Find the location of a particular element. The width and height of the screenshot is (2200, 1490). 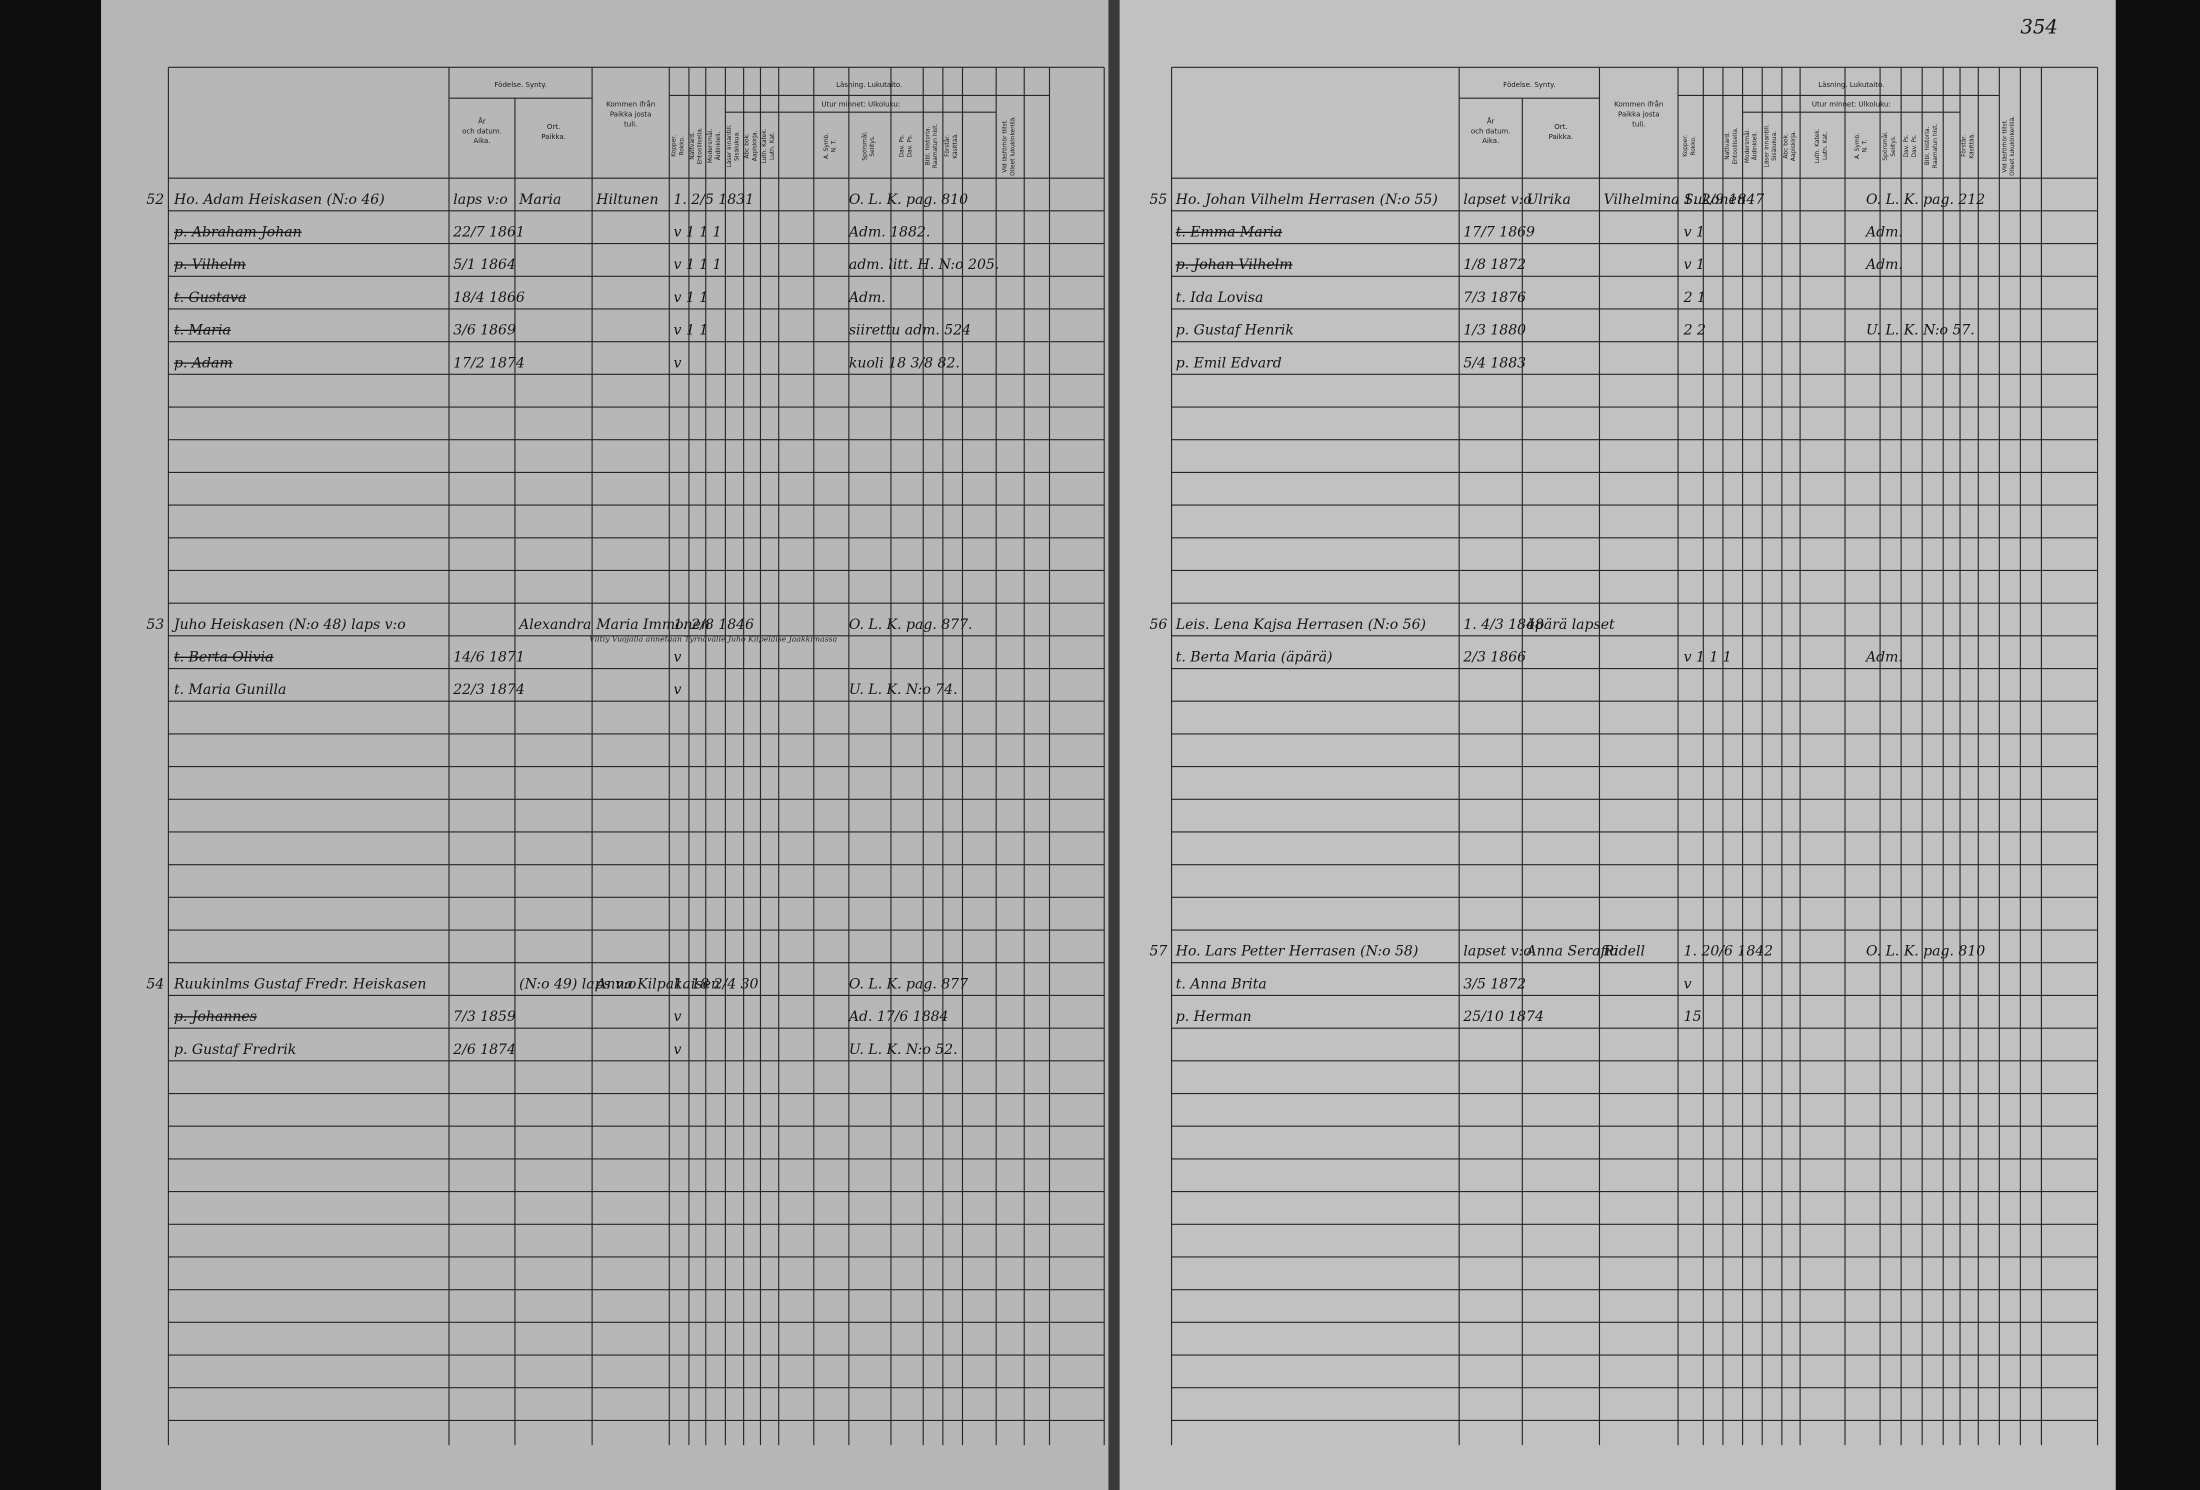

header-vertical: Modersmål. is located at coordinates (710, 146).